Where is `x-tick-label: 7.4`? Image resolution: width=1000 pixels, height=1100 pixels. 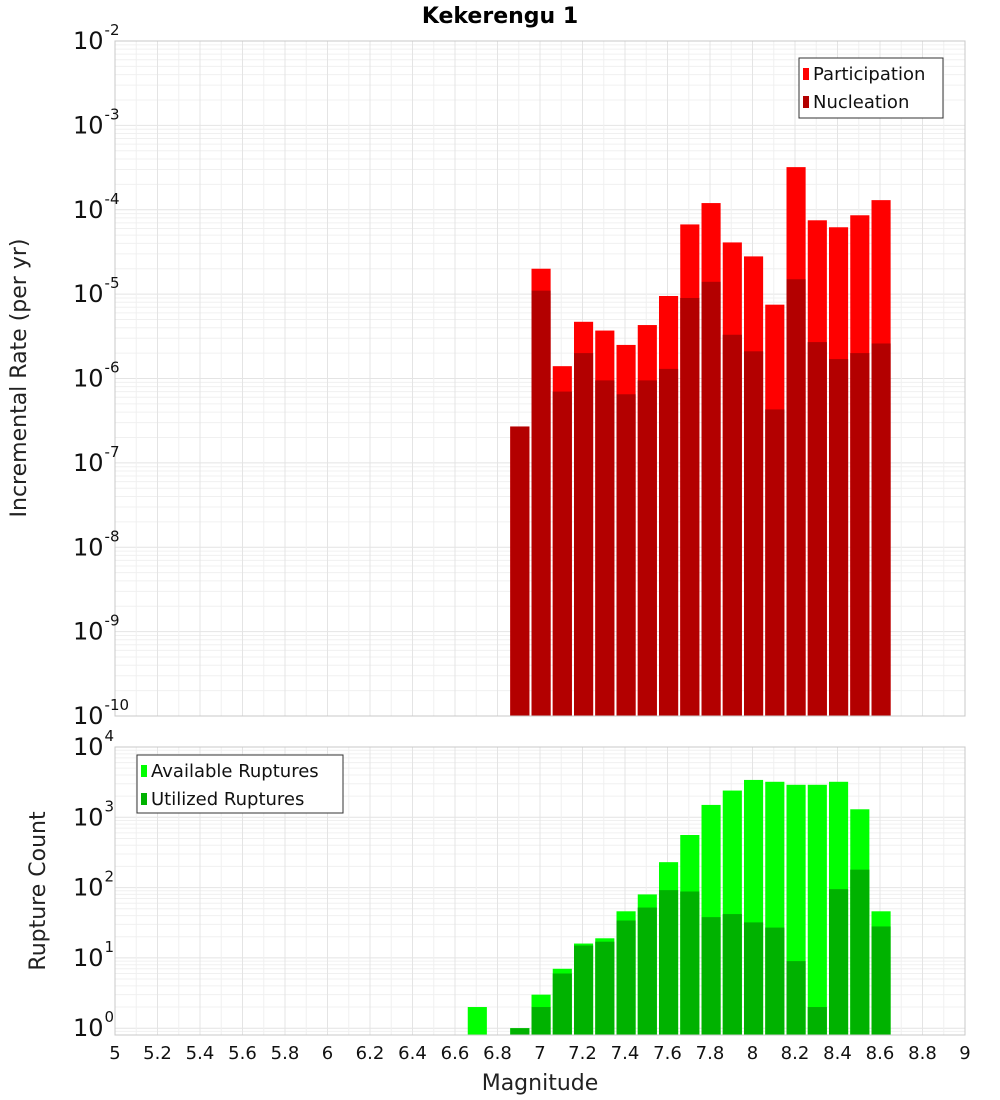 x-tick-label: 7.4 is located at coordinates (625, 1053).